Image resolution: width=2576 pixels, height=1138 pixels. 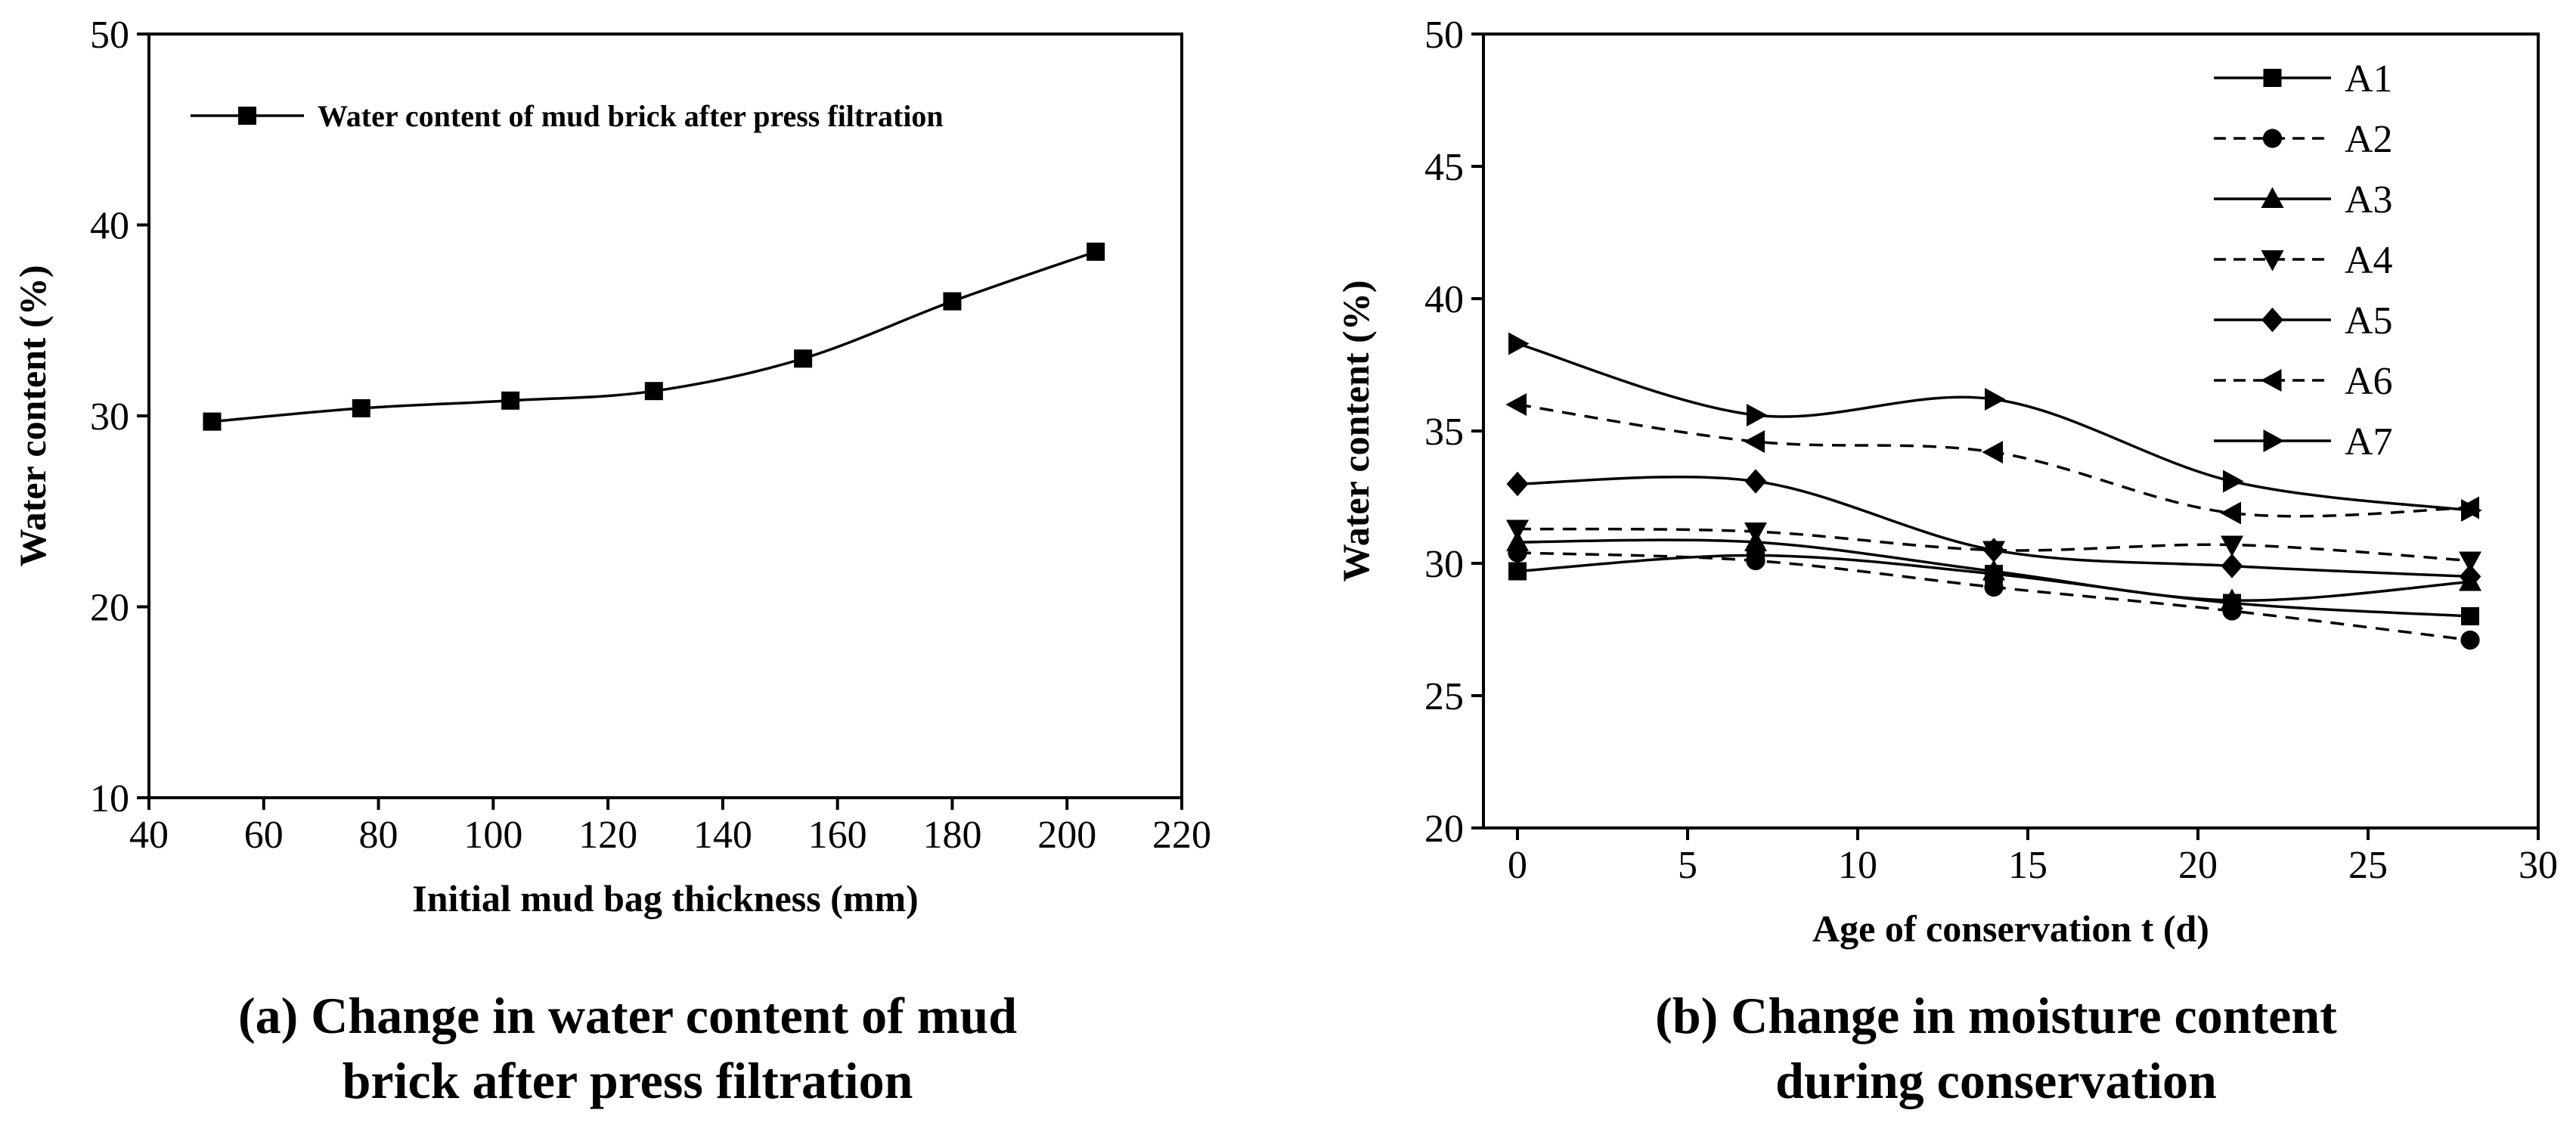 I want to click on x-axis-label: Initial mud bag thickness (mm), so click(x=666, y=898).